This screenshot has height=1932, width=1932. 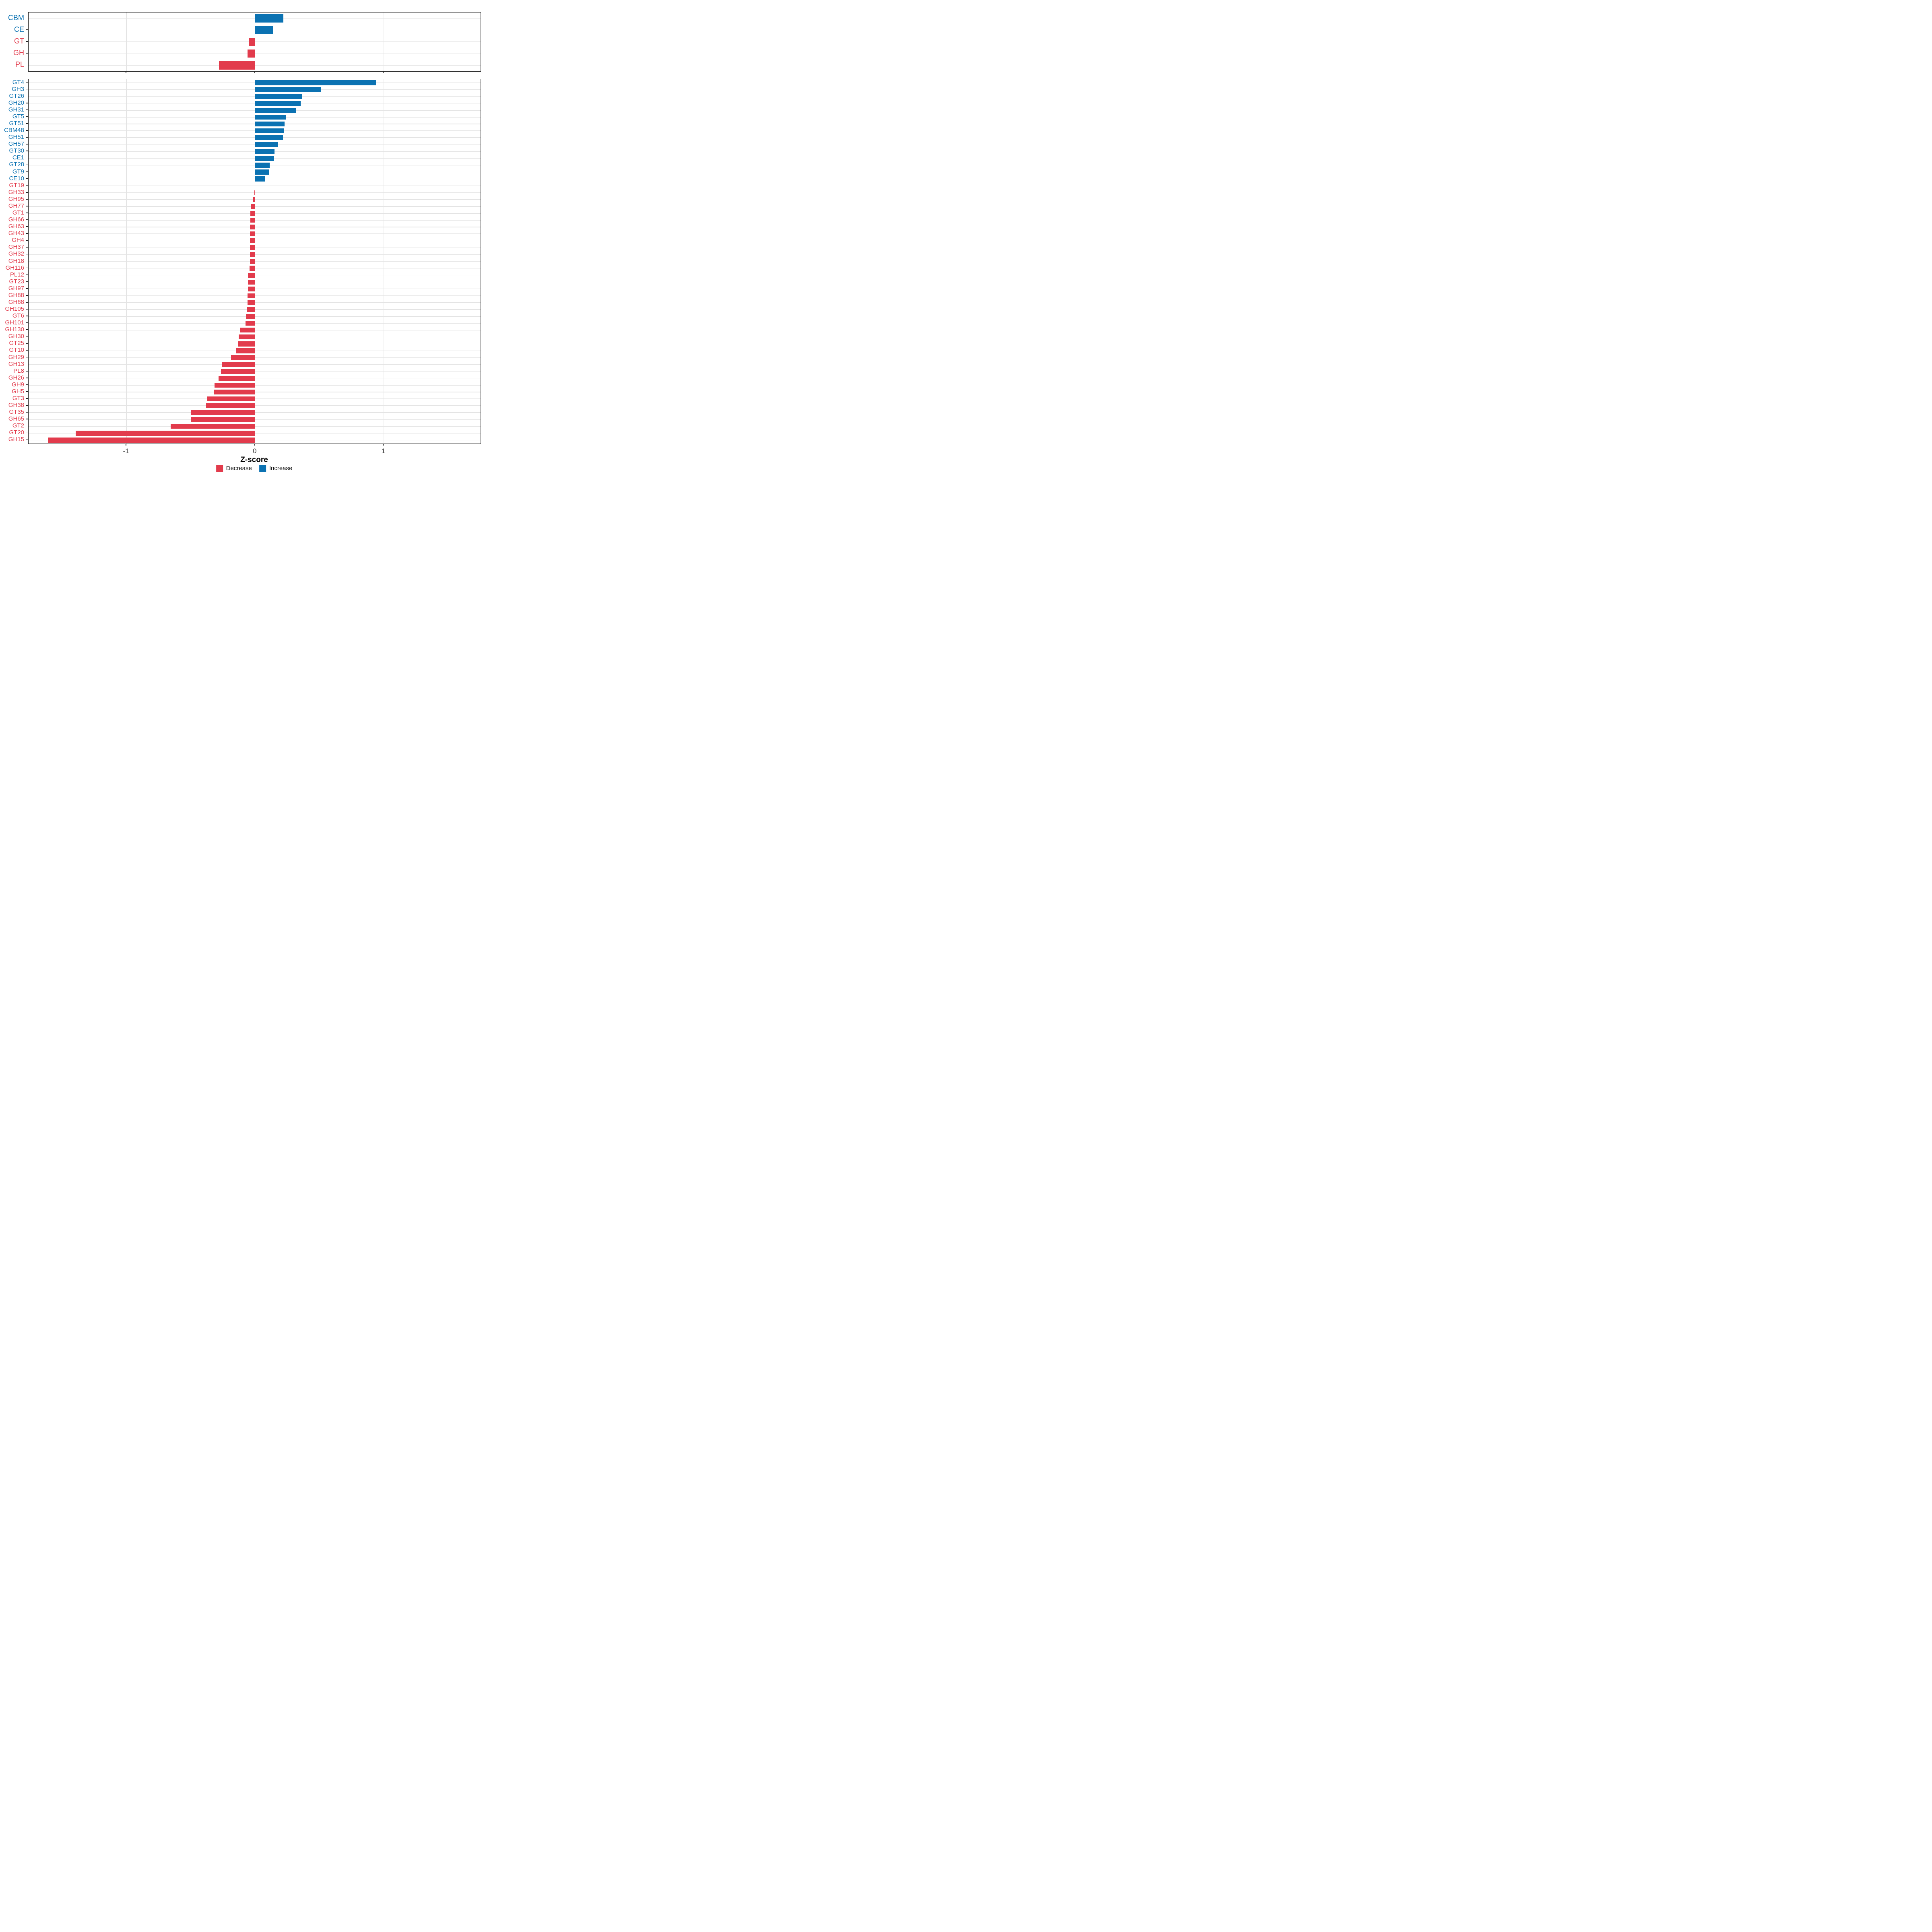 I want to click on y-label-GH5: GH5, so click(x=18, y=391).